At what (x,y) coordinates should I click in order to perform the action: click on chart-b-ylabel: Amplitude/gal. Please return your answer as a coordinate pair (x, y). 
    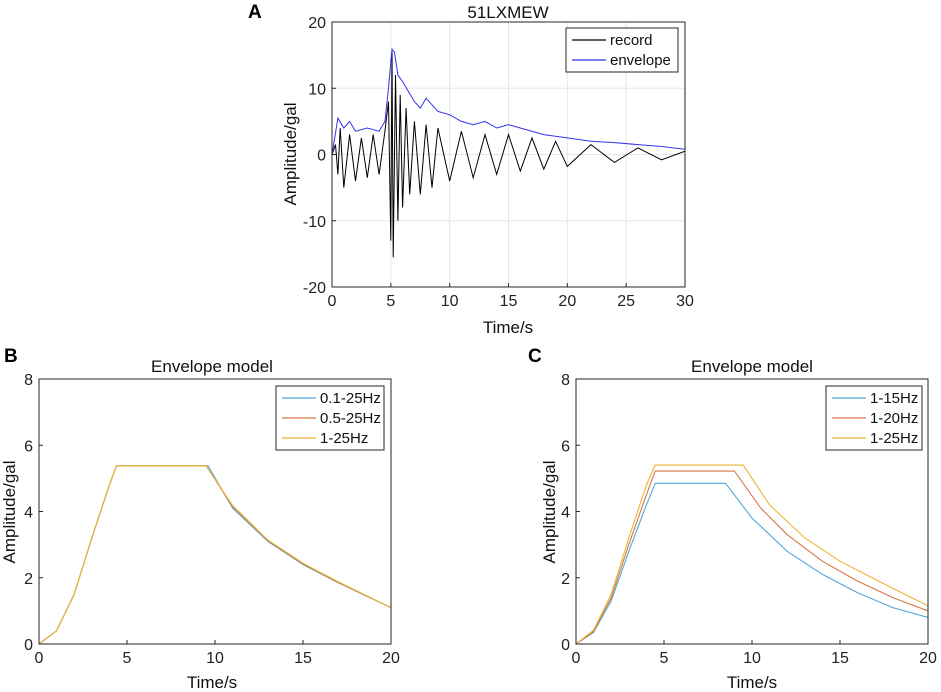
    Looking at the image, I should click on (9, 511).